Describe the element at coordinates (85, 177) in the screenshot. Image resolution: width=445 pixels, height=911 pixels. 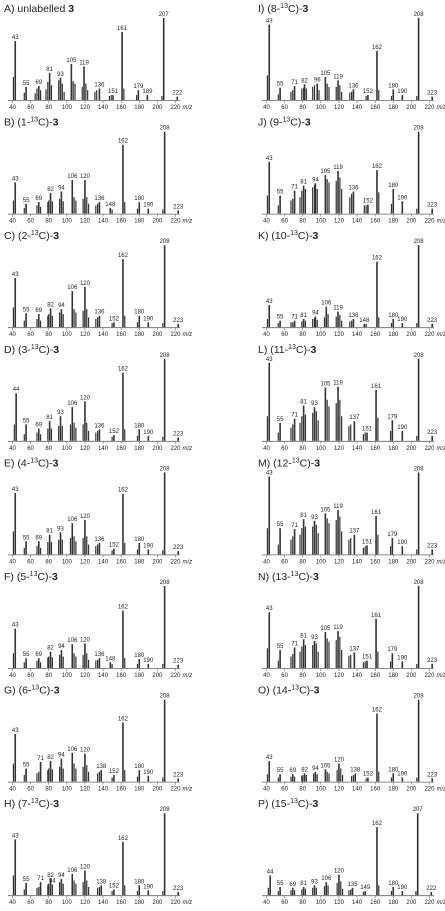
I see `peak-label: 120` at that location.